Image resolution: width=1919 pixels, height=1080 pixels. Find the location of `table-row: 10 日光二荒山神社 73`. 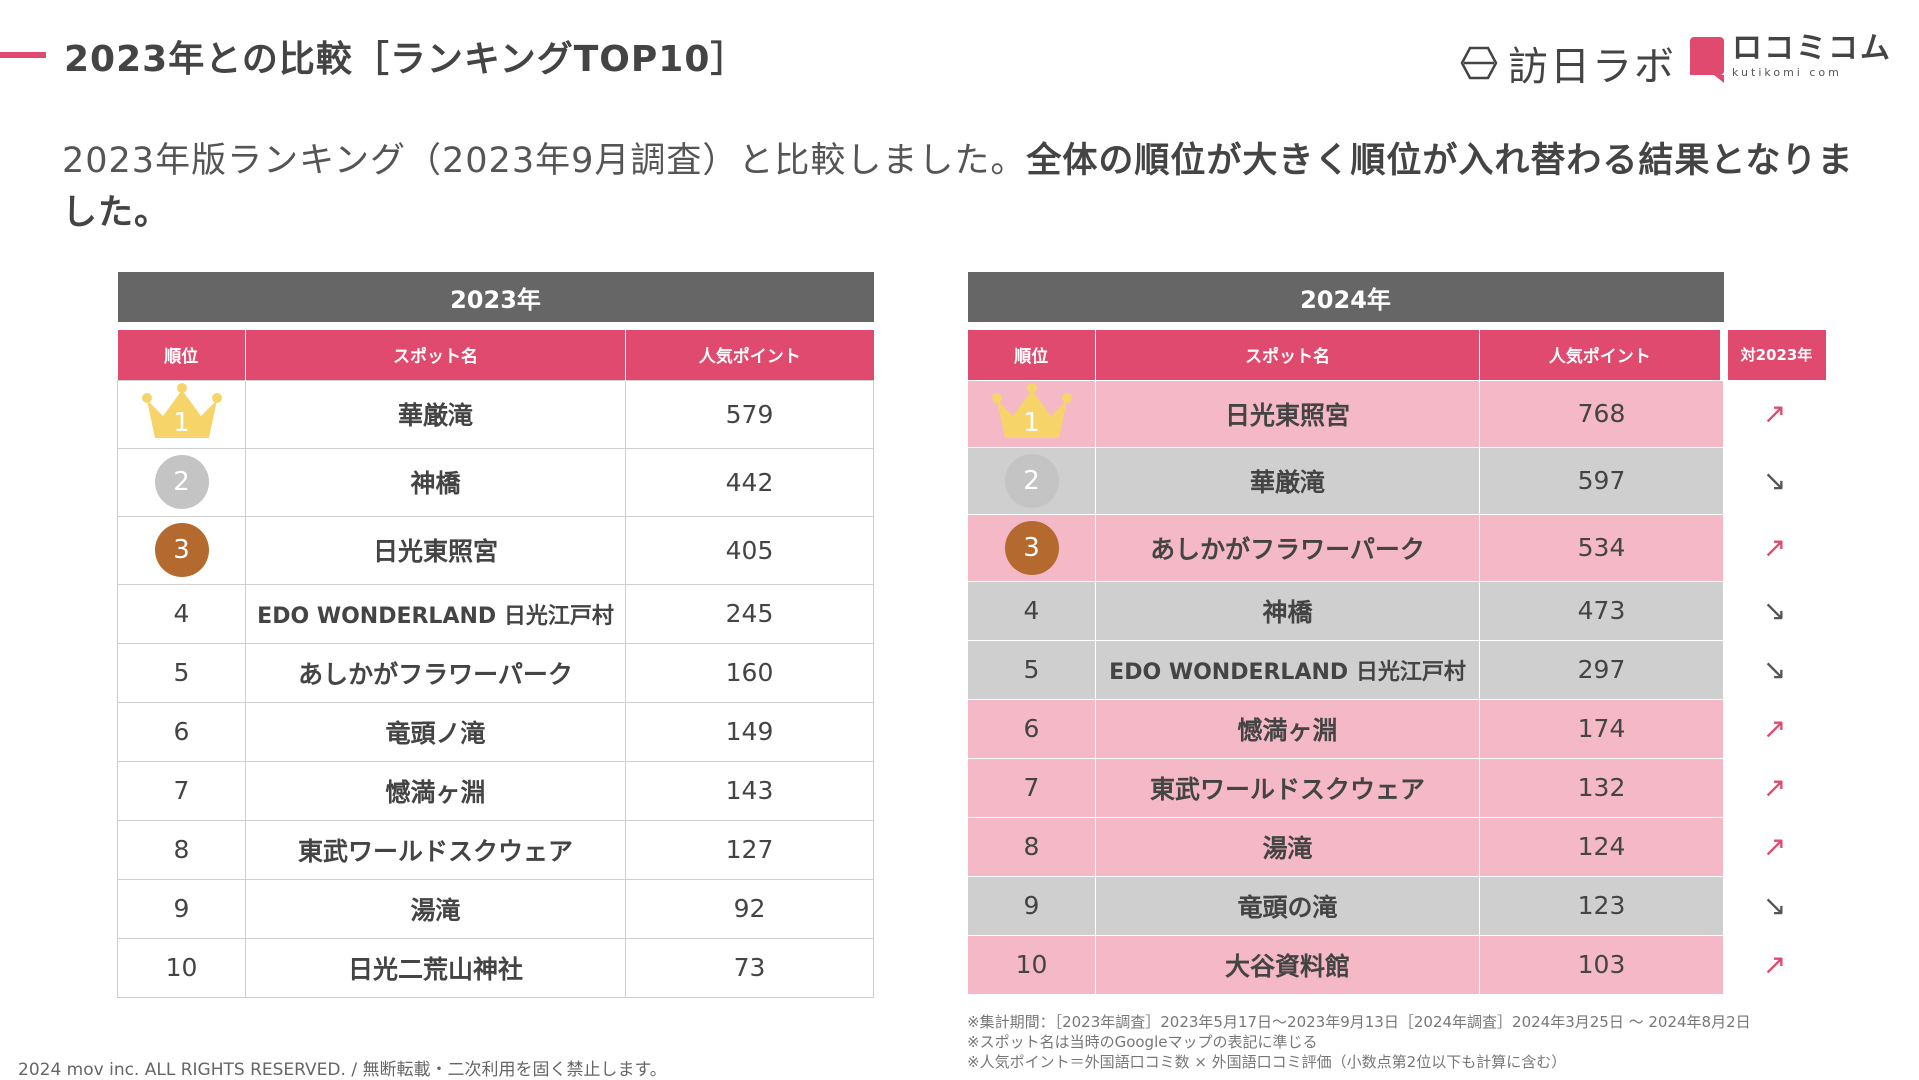

table-row: 10 日光二荒山神社 73 is located at coordinates (495, 967).